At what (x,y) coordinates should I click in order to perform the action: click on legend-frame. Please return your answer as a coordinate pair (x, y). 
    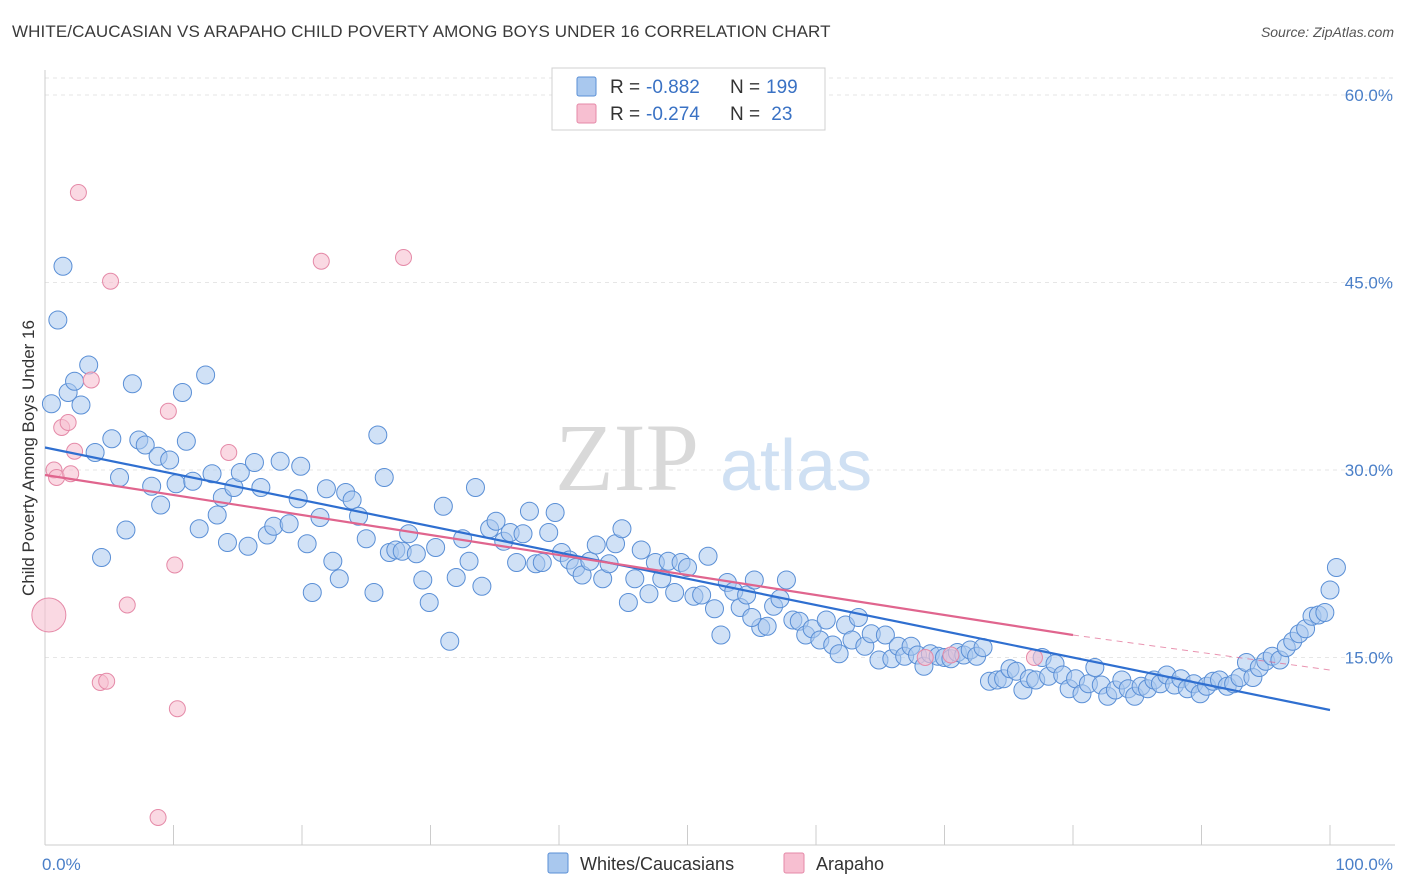
    Looking at the image, I should click on (688, 99).